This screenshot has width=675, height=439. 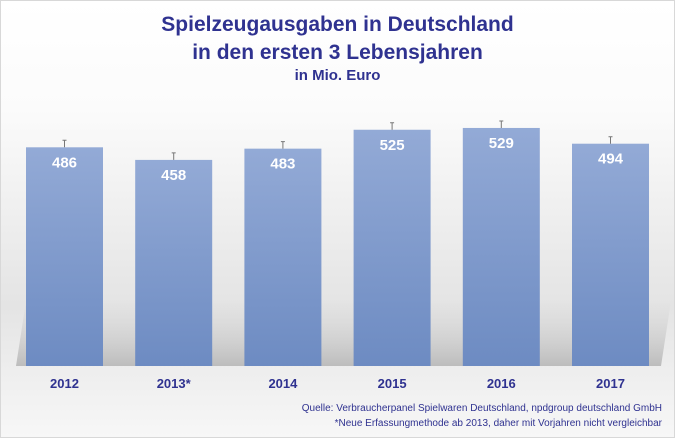 I want to click on bar-2015, so click(x=392, y=247).